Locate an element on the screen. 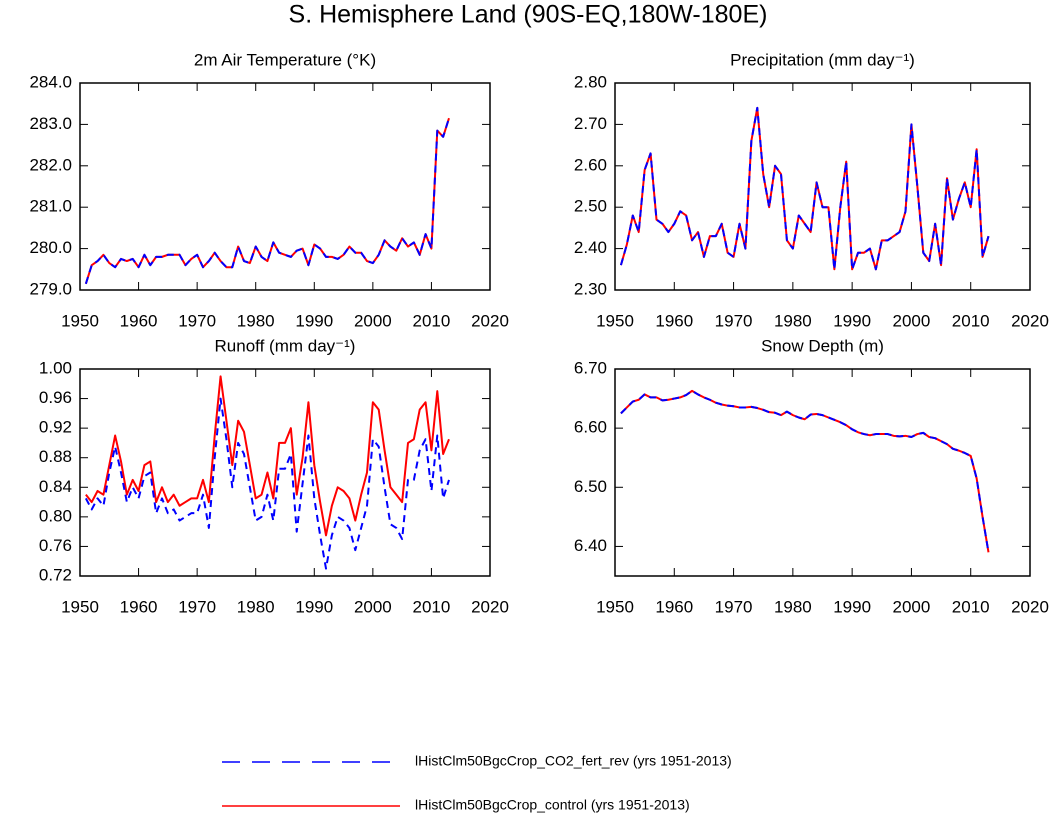 This screenshot has width=1057, height=819. panel-title: Runoff (mm day⁻¹) is located at coordinates (285, 345).